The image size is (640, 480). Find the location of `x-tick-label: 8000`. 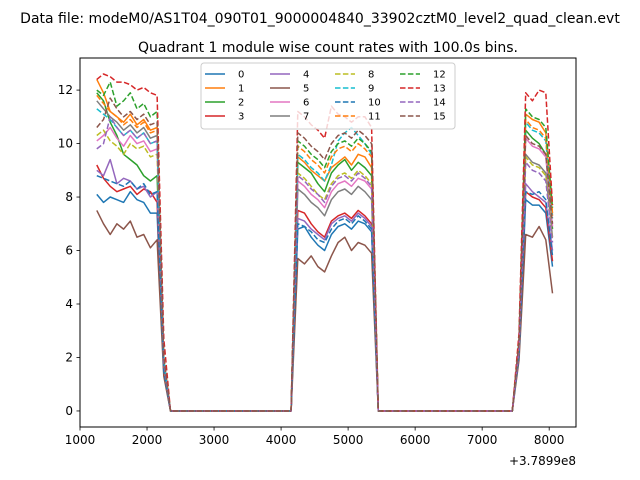

x-tick-label: 8000 is located at coordinates (549, 440).